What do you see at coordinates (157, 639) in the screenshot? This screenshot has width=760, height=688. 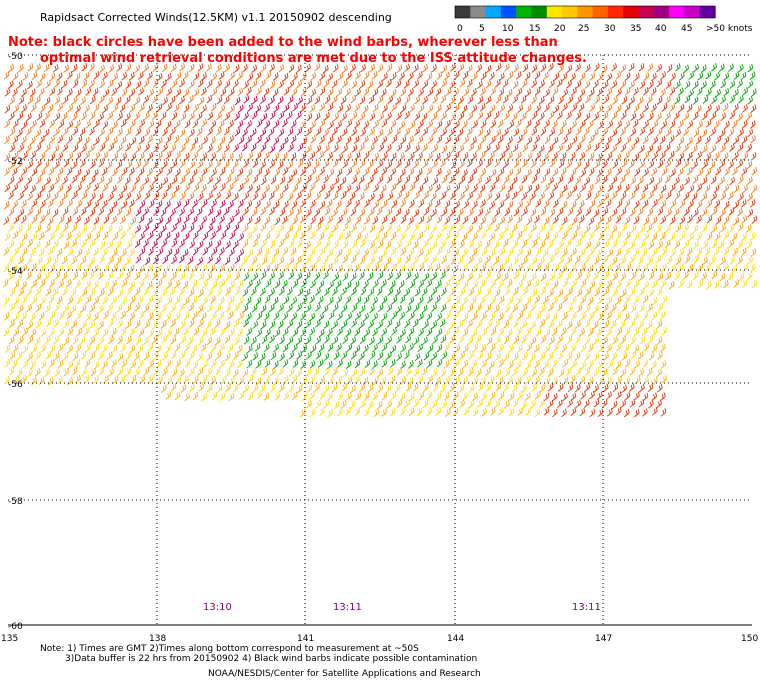 I see `lon-label-138: 138` at bounding box center [157, 639].